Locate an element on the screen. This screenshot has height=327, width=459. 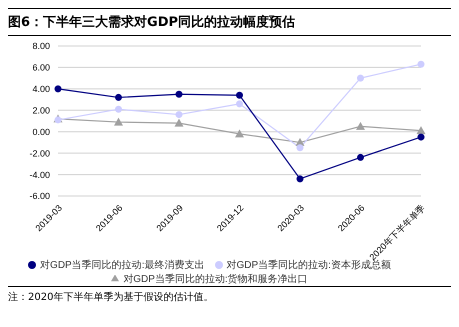
y-tick-label: 8.00 is located at coordinates (41, 46).